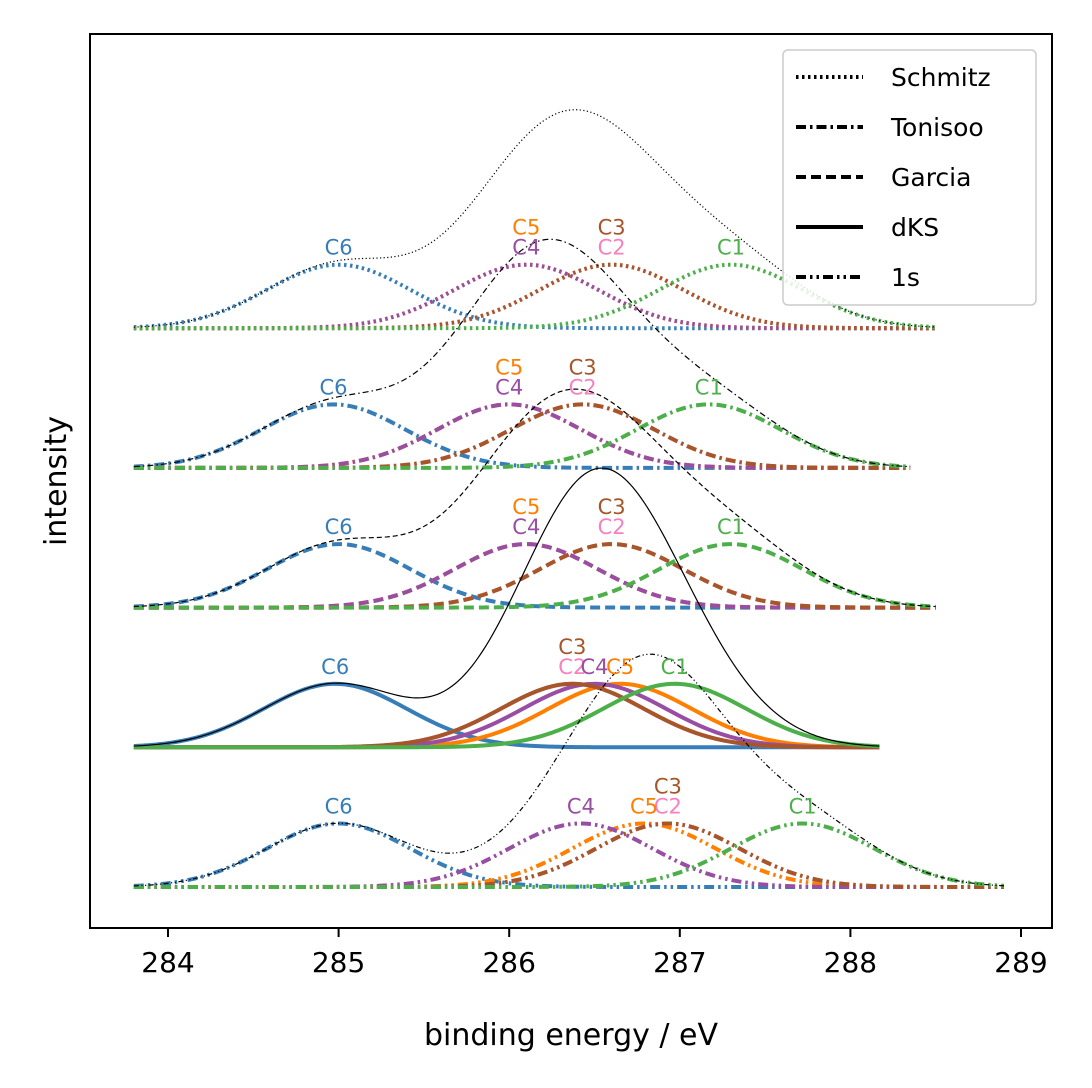 This screenshot has width=1092, height=1088. Describe the element at coordinates (594, 667) in the screenshot. I see `peak-label-dks-c4: C4` at that location.